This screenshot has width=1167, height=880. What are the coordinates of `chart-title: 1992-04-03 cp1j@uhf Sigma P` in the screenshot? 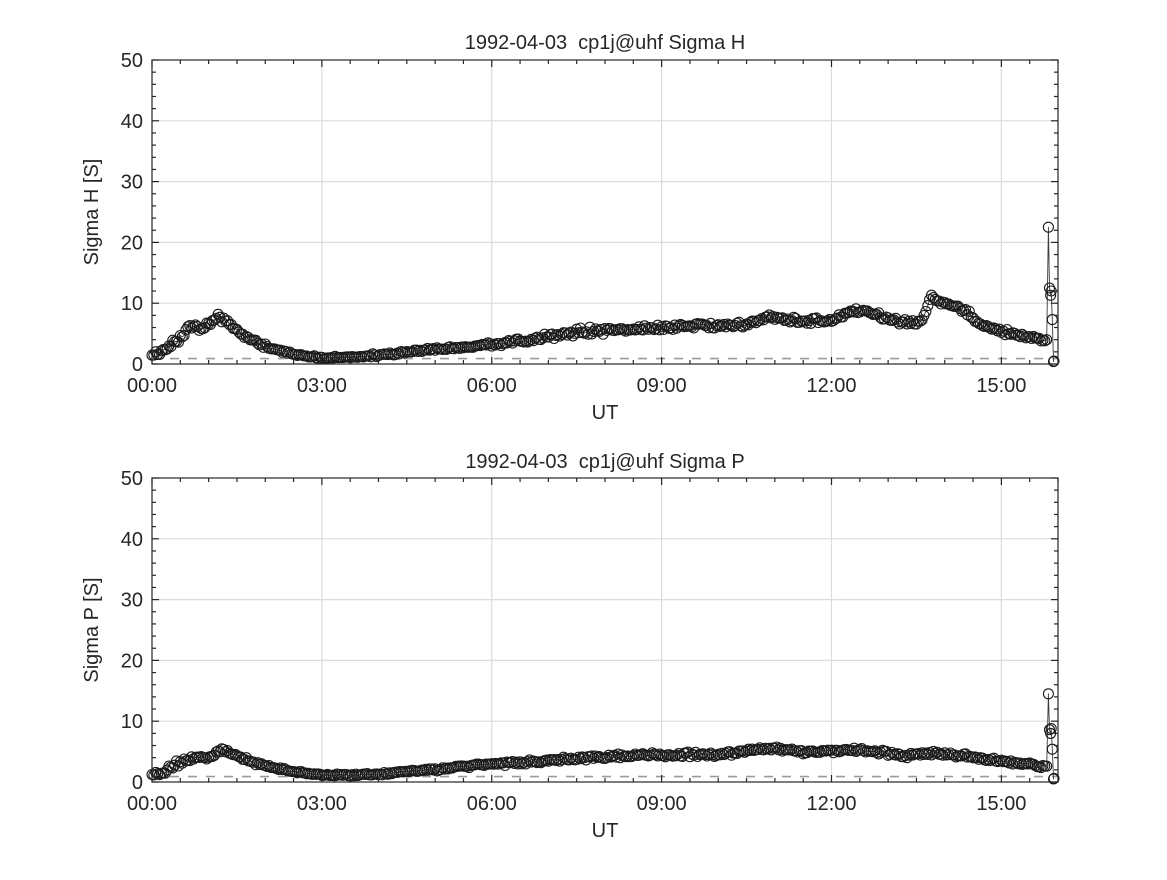 It's located at (604, 462).